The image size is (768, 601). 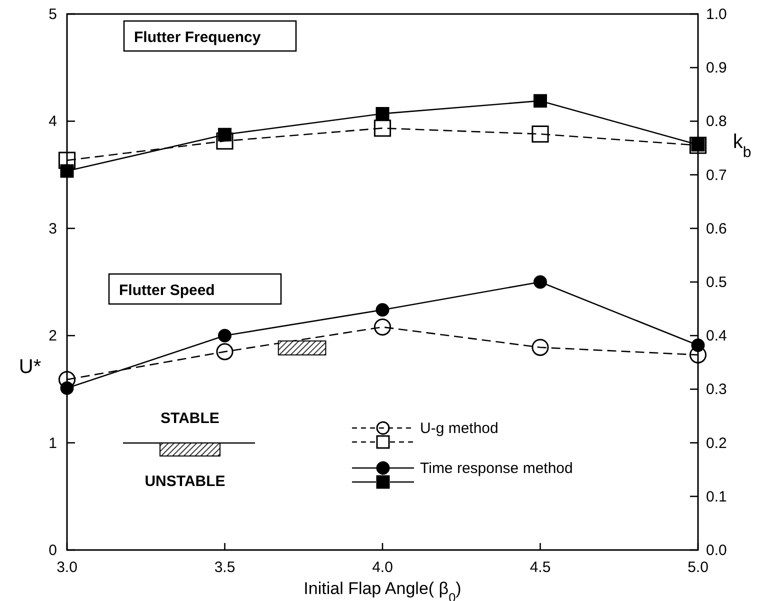 I want to click on x-tick-label: 3.5, so click(x=225, y=567).